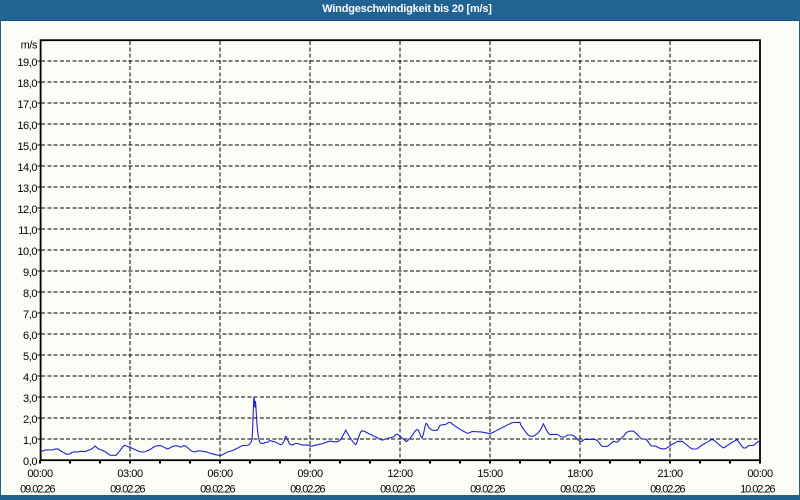 This screenshot has height=500, width=800. I want to click on svg-text: 4,0, so click(30, 378).